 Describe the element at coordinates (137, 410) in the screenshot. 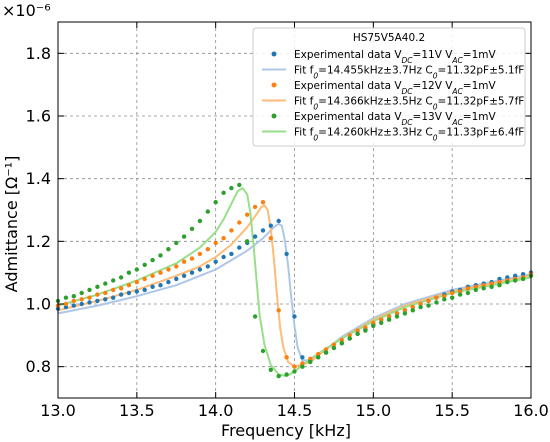

I see `x-tick-label: 13.5` at that location.